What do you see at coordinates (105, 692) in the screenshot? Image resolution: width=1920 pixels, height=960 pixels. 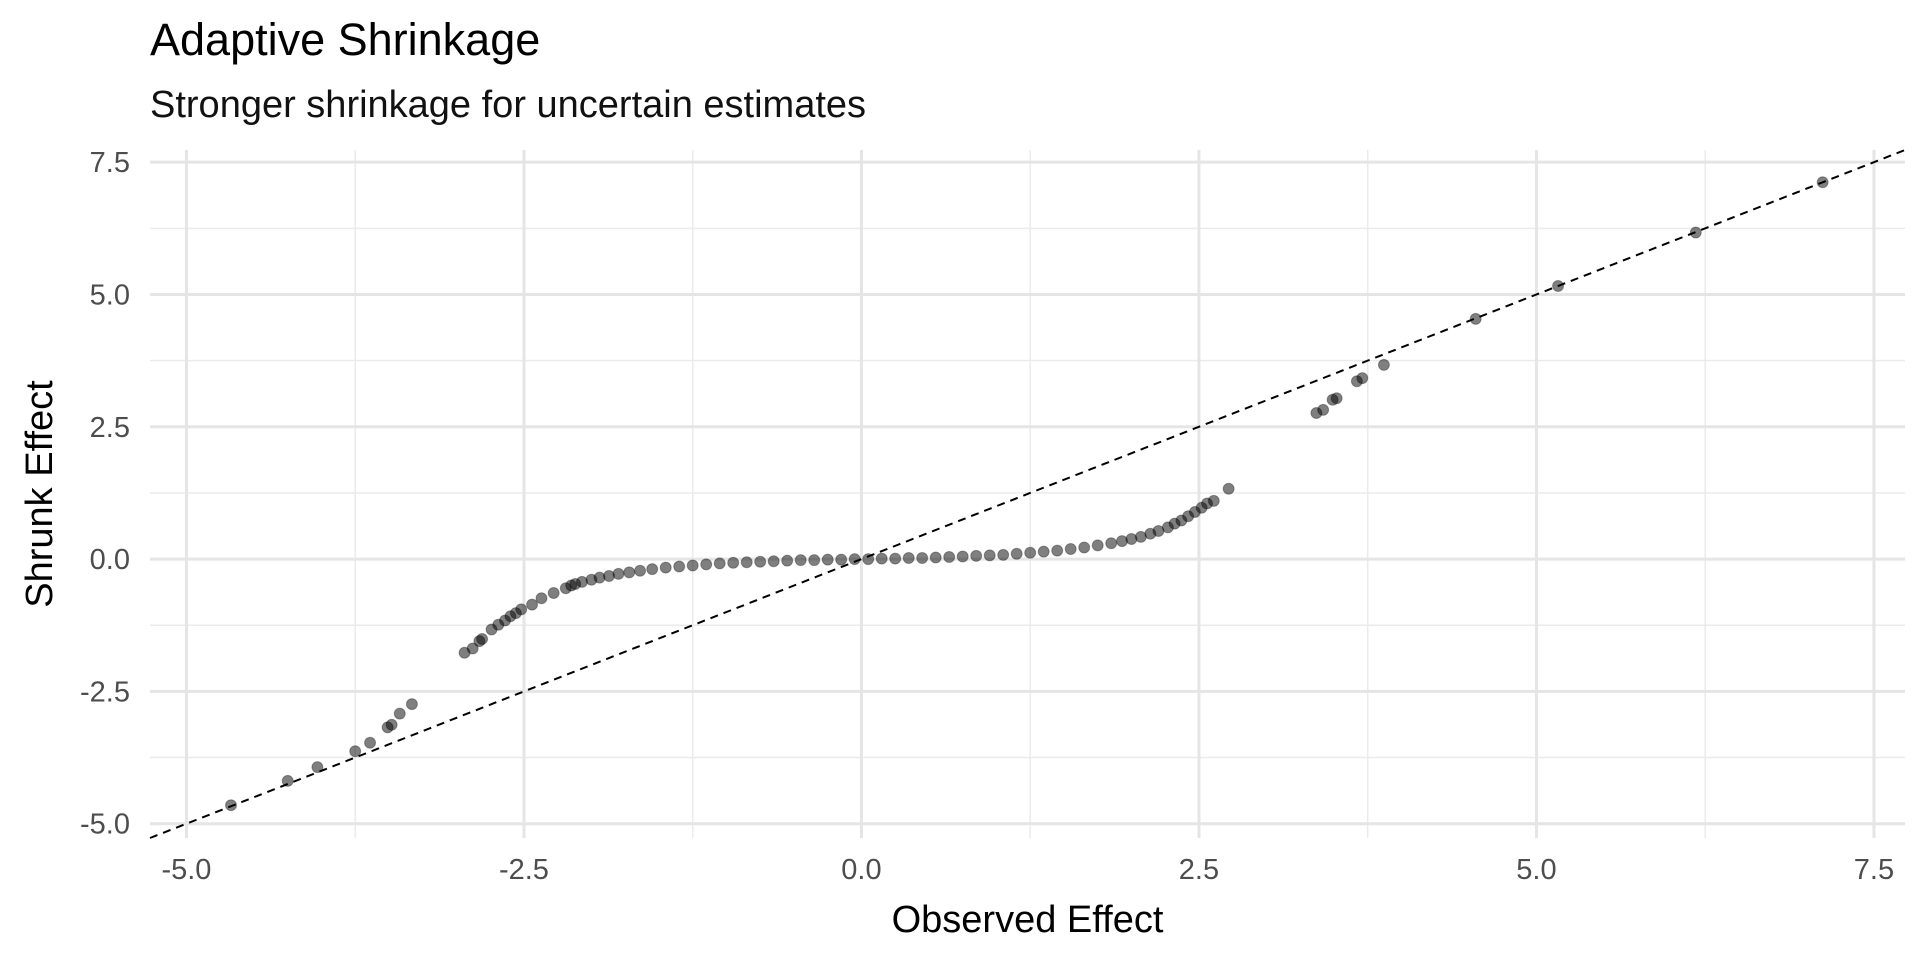 I see `y-tick-label: -2.5` at bounding box center [105, 692].